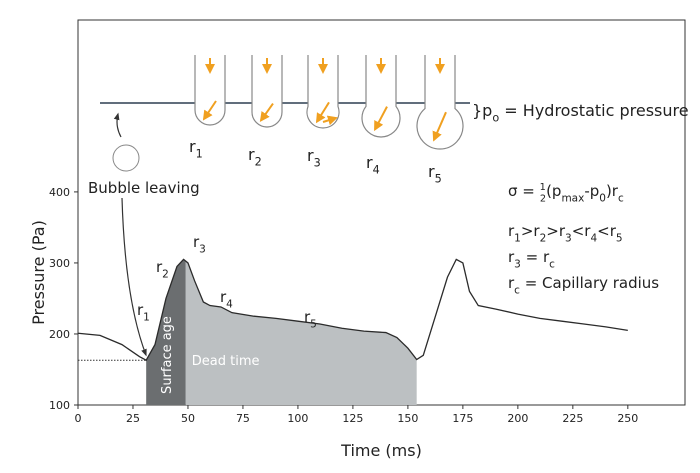 This screenshot has height=473, width=700. I want to click on radius-label: r5, so click(435, 174).